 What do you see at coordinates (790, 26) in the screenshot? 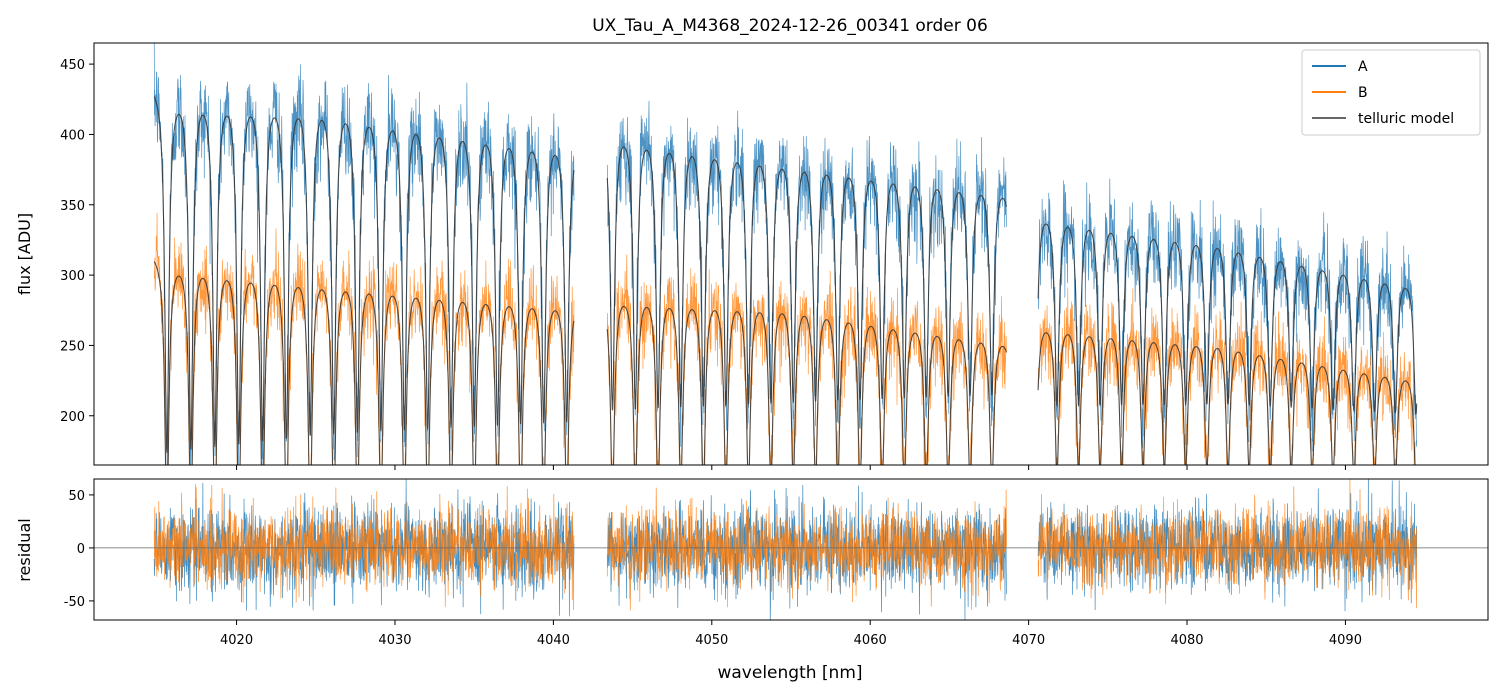
I see `chart-title: UX_Tau_A_M4368_2024-12-26_00341 order 06` at bounding box center [790, 26].